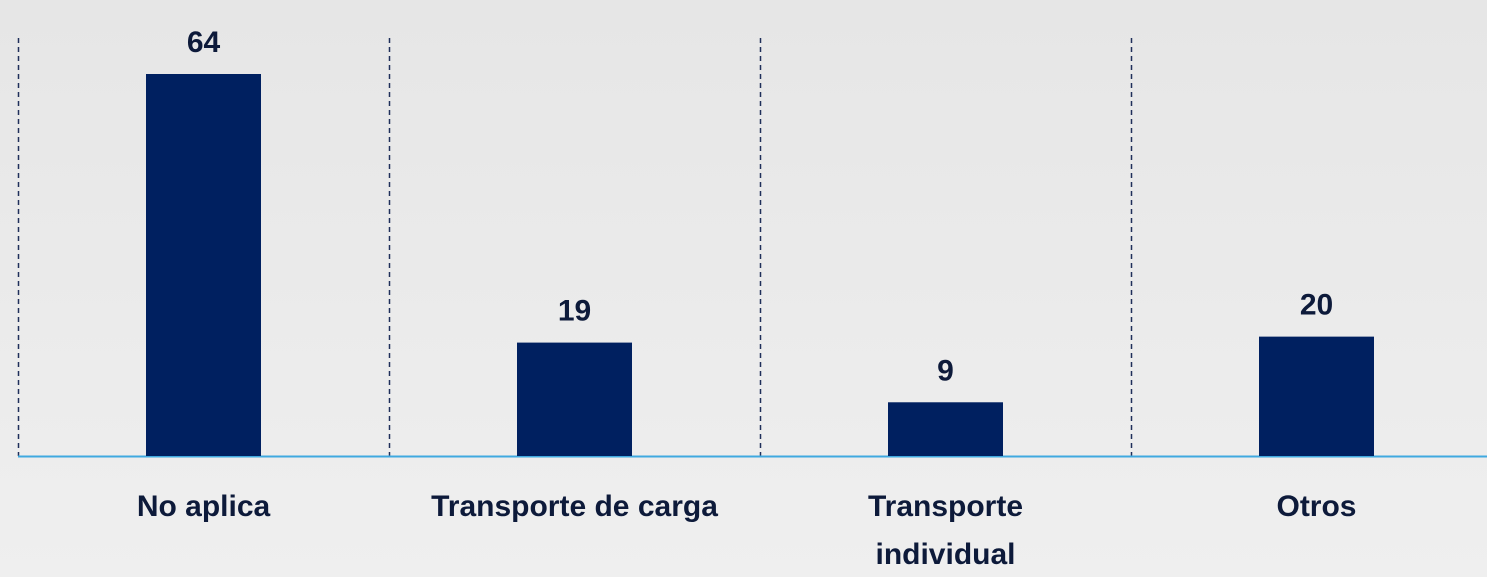  I want to click on x-tick-label: Otros, so click(1316, 506).